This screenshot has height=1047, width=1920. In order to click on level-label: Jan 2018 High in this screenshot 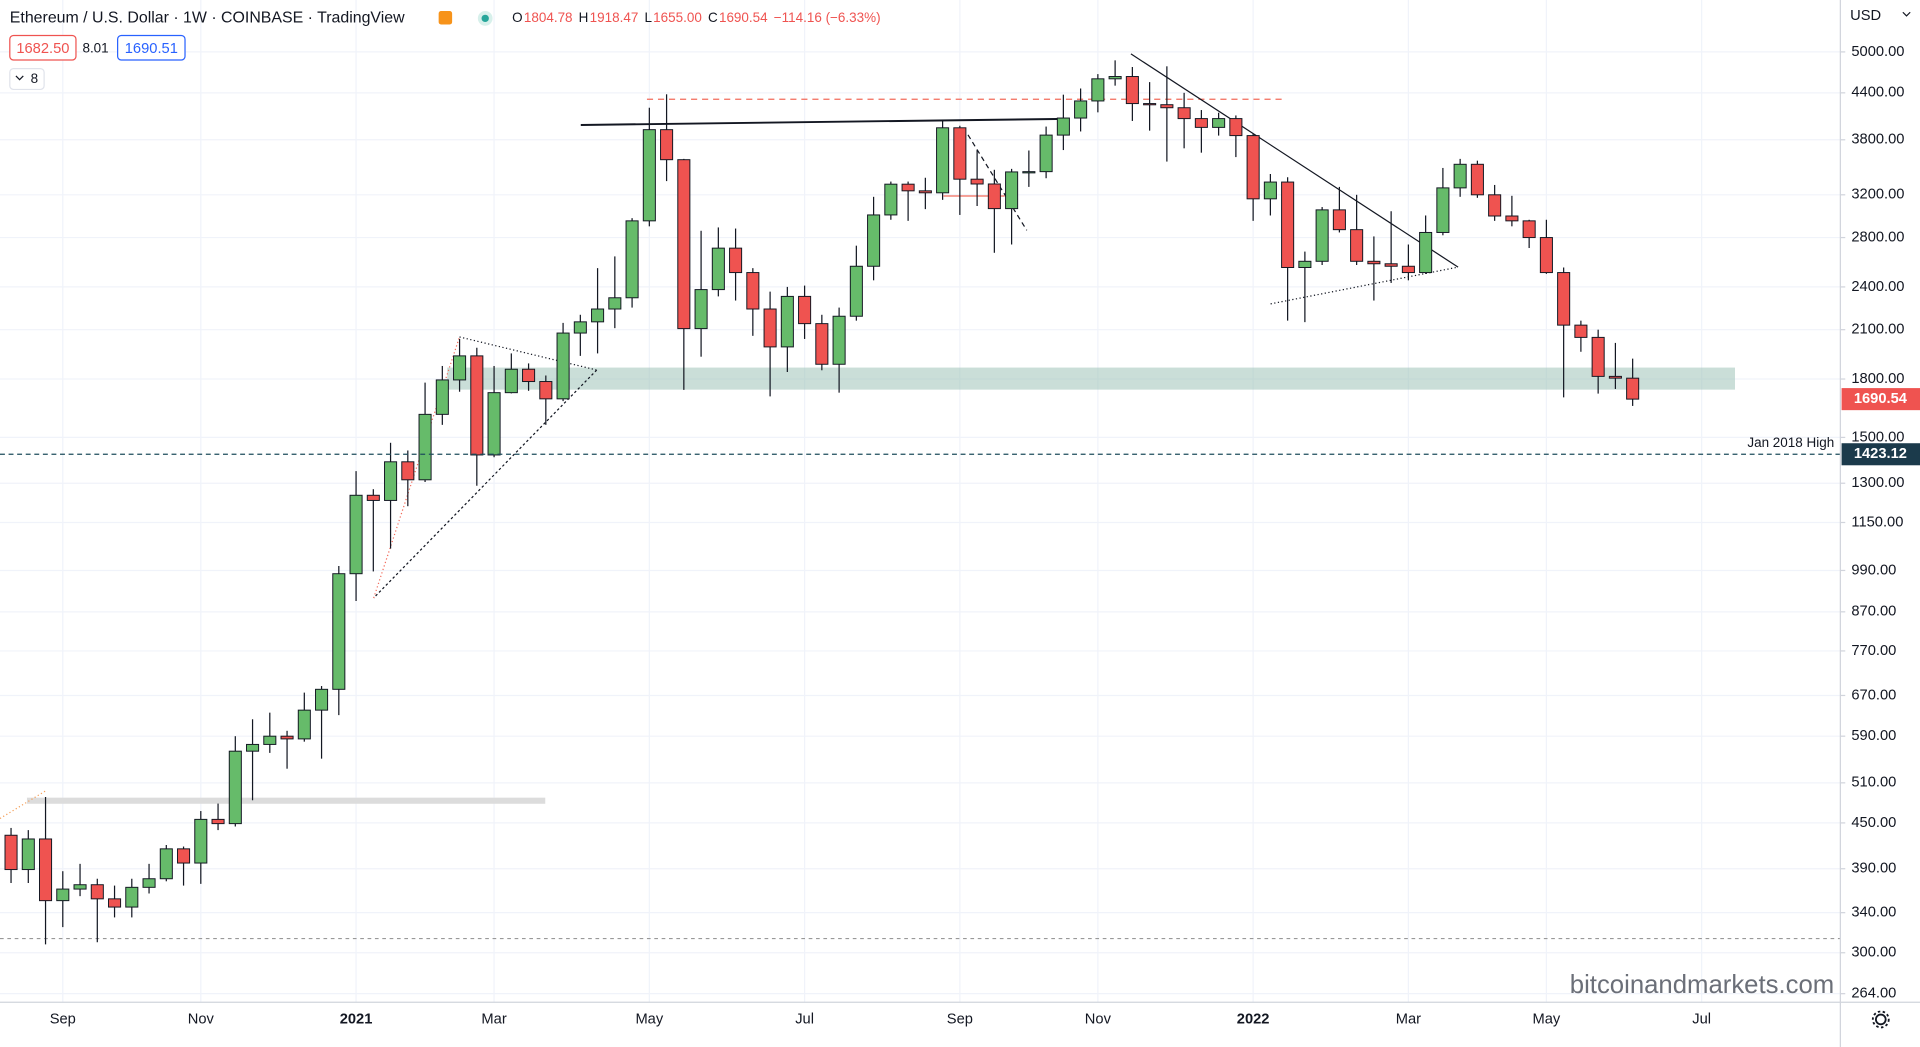, I will do `click(1790, 442)`.